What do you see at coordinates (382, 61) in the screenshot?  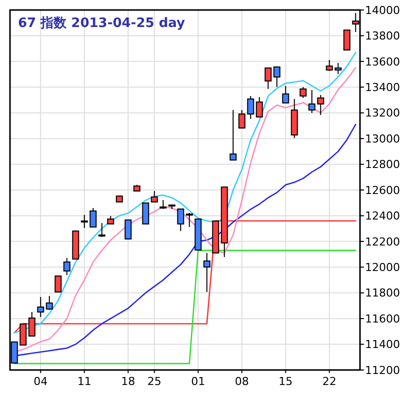 I see `y-tick-label: 13600` at bounding box center [382, 61].